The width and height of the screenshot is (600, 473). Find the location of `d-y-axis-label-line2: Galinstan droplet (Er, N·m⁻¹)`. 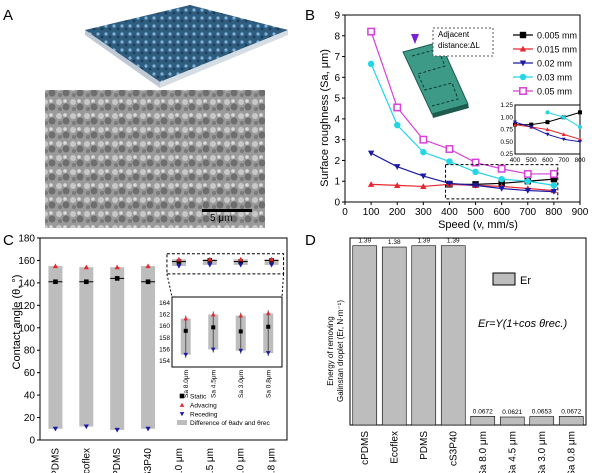

d-y-axis-label-line2: Galinstan droplet (Er, N·m⁻¹) is located at coordinates (340, 351).